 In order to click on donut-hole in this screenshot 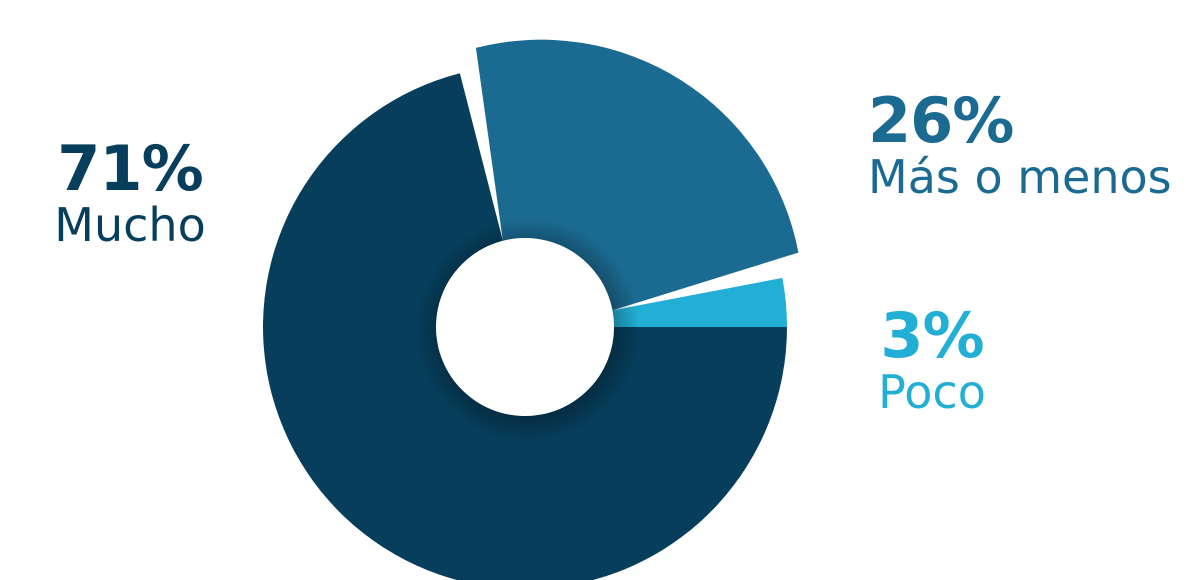, I will do `click(525, 327)`.